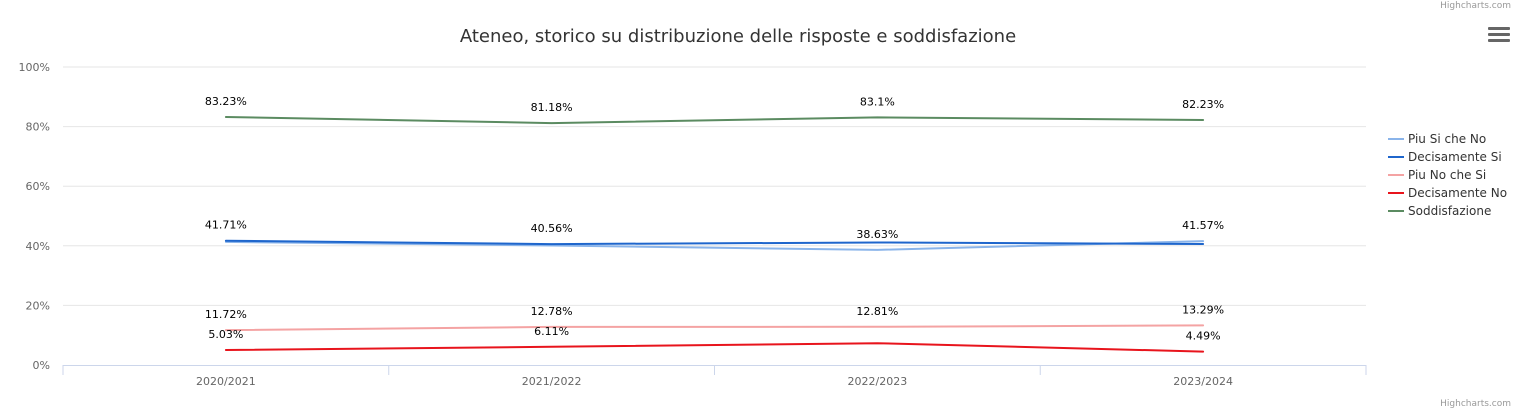  Describe the element at coordinates (38, 246) in the screenshot. I see `y-tick-label: 40%` at that location.